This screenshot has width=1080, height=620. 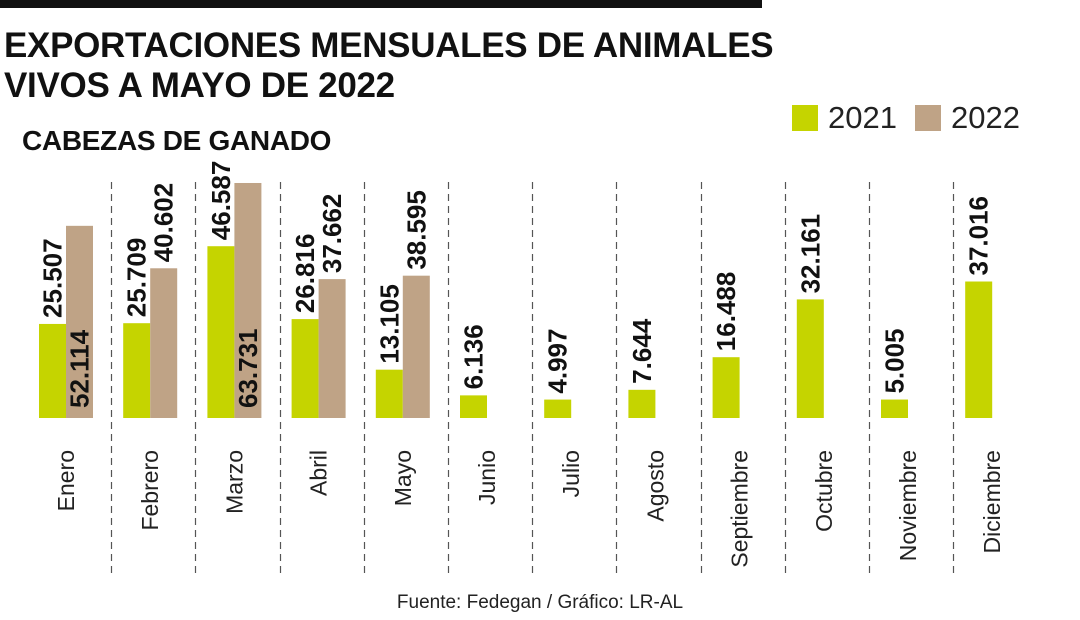 I want to click on chart-title-line-2: VIVOS A MAYO DE 2022, so click(x=199, y=85).